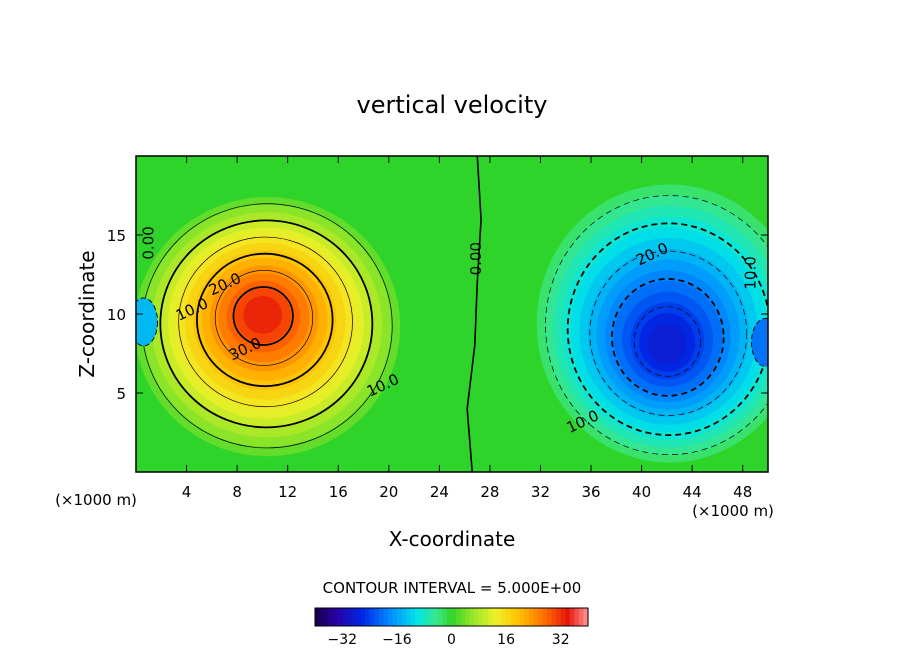  Describe the element at coordinates (87, 313) in the screenshot. I see `y-axis-title: Z-coordinate` at that location.